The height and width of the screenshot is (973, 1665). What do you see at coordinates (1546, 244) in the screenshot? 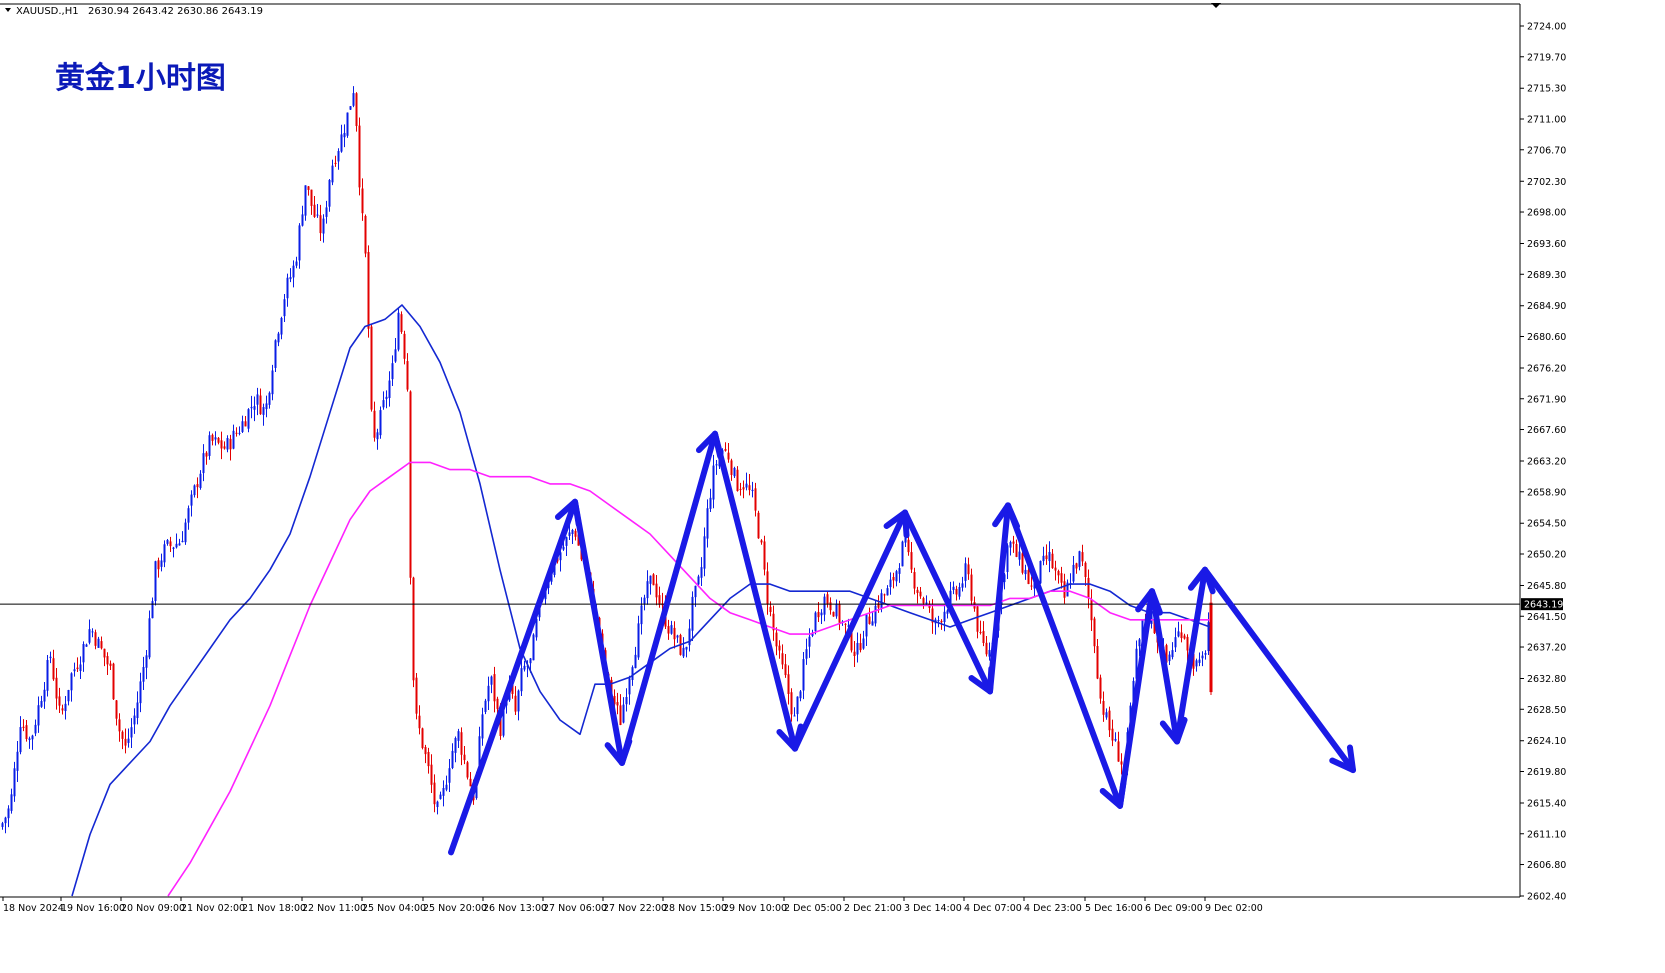
I see `price-tick-label: 2693.60` at bounding box center [1546, 244].